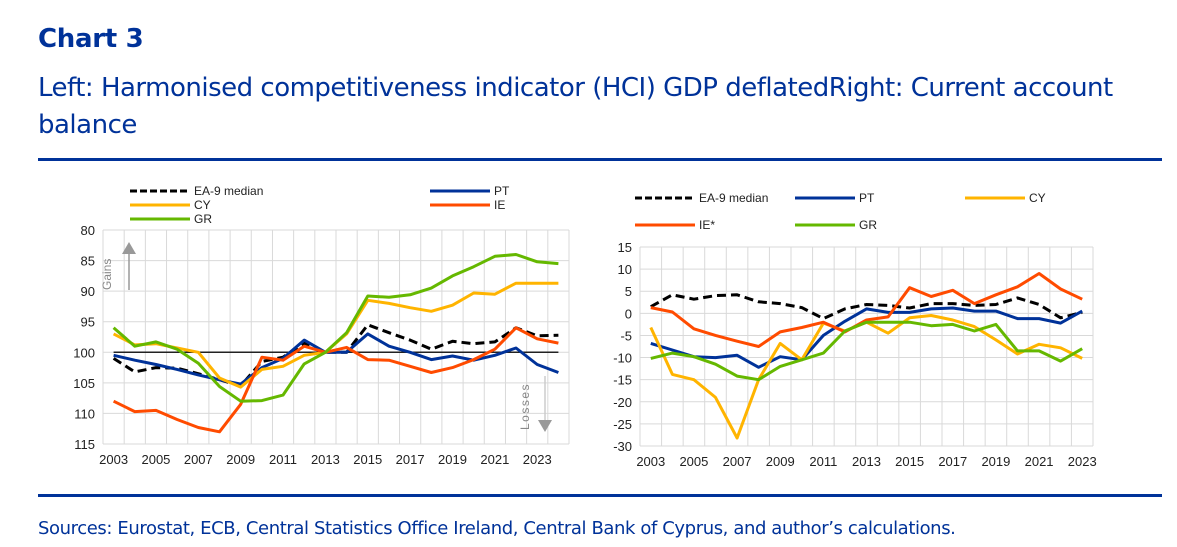 The height and width of the screenshot is (547, 1177). I want to click on y-tick-label: 100, so click(84, 352).